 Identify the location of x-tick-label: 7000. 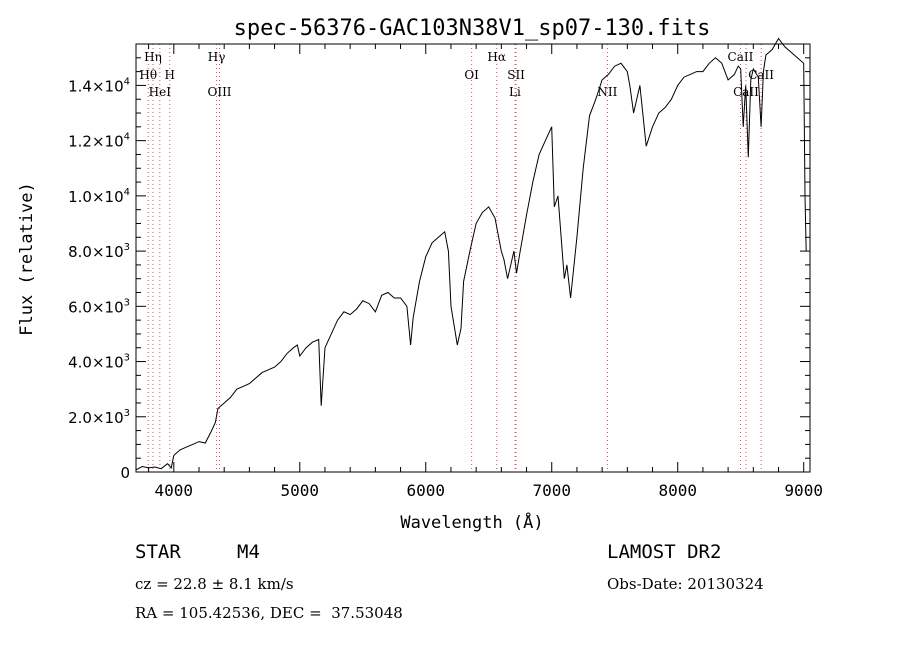
(551, 490).